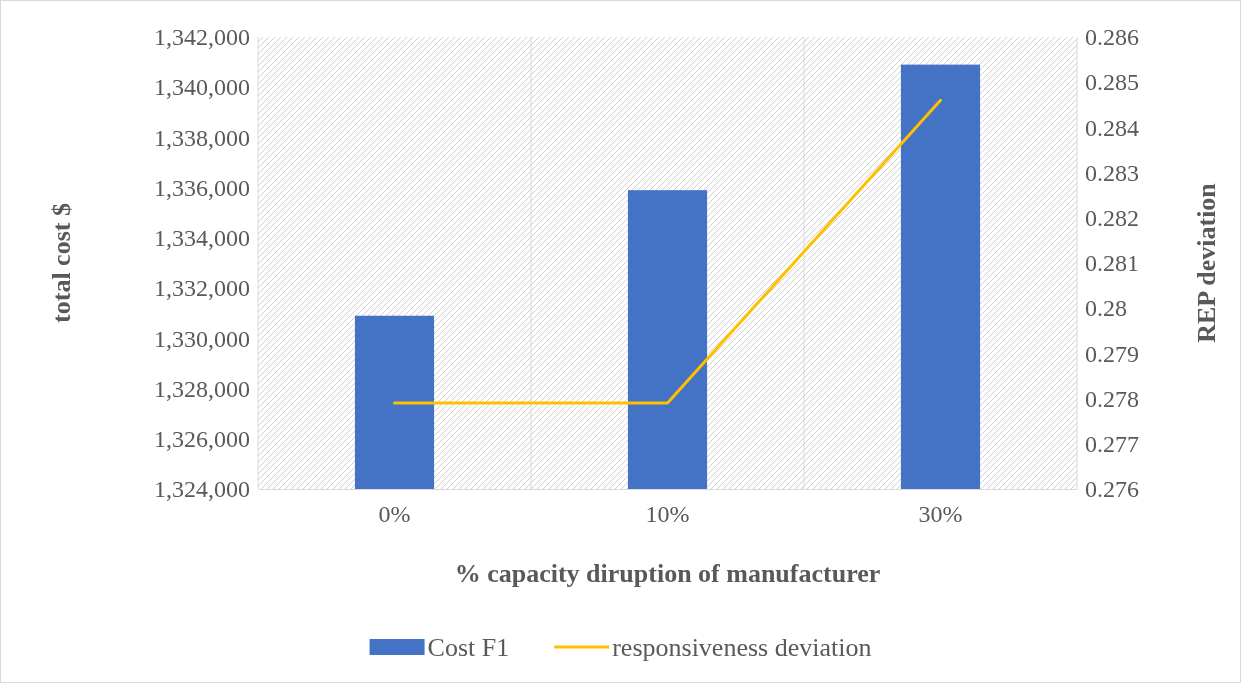 The image size is (1250, 685). Describe the element at coordinates (202, 489) in the screenshot. I see `y-tick-label: 1,324,000` at that location.